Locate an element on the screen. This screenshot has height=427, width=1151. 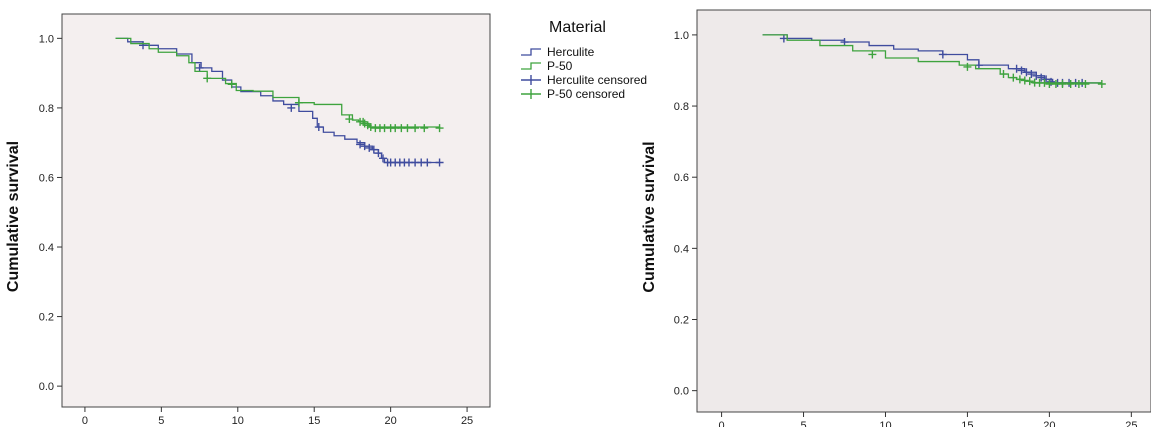
legend-label: P-50 censored is located at coordinates (586, 94).